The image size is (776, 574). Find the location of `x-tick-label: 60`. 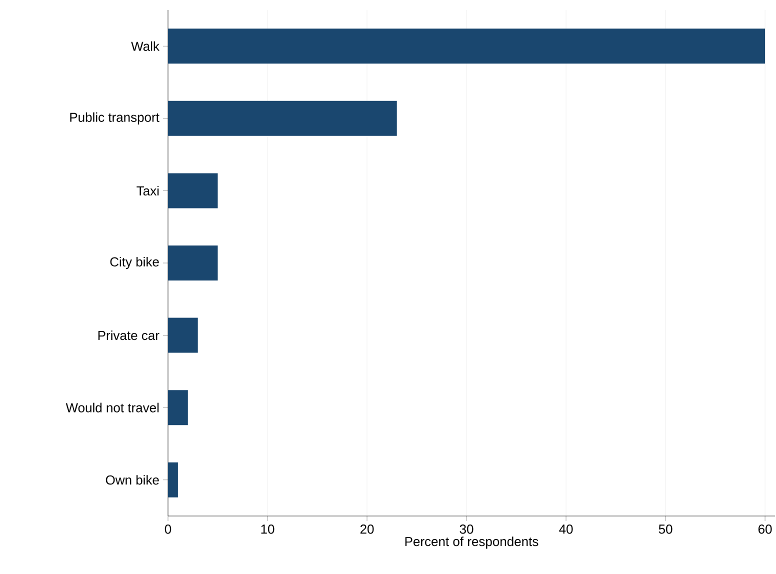

x-tick-label: 60 is located at coordinates (765, 529).